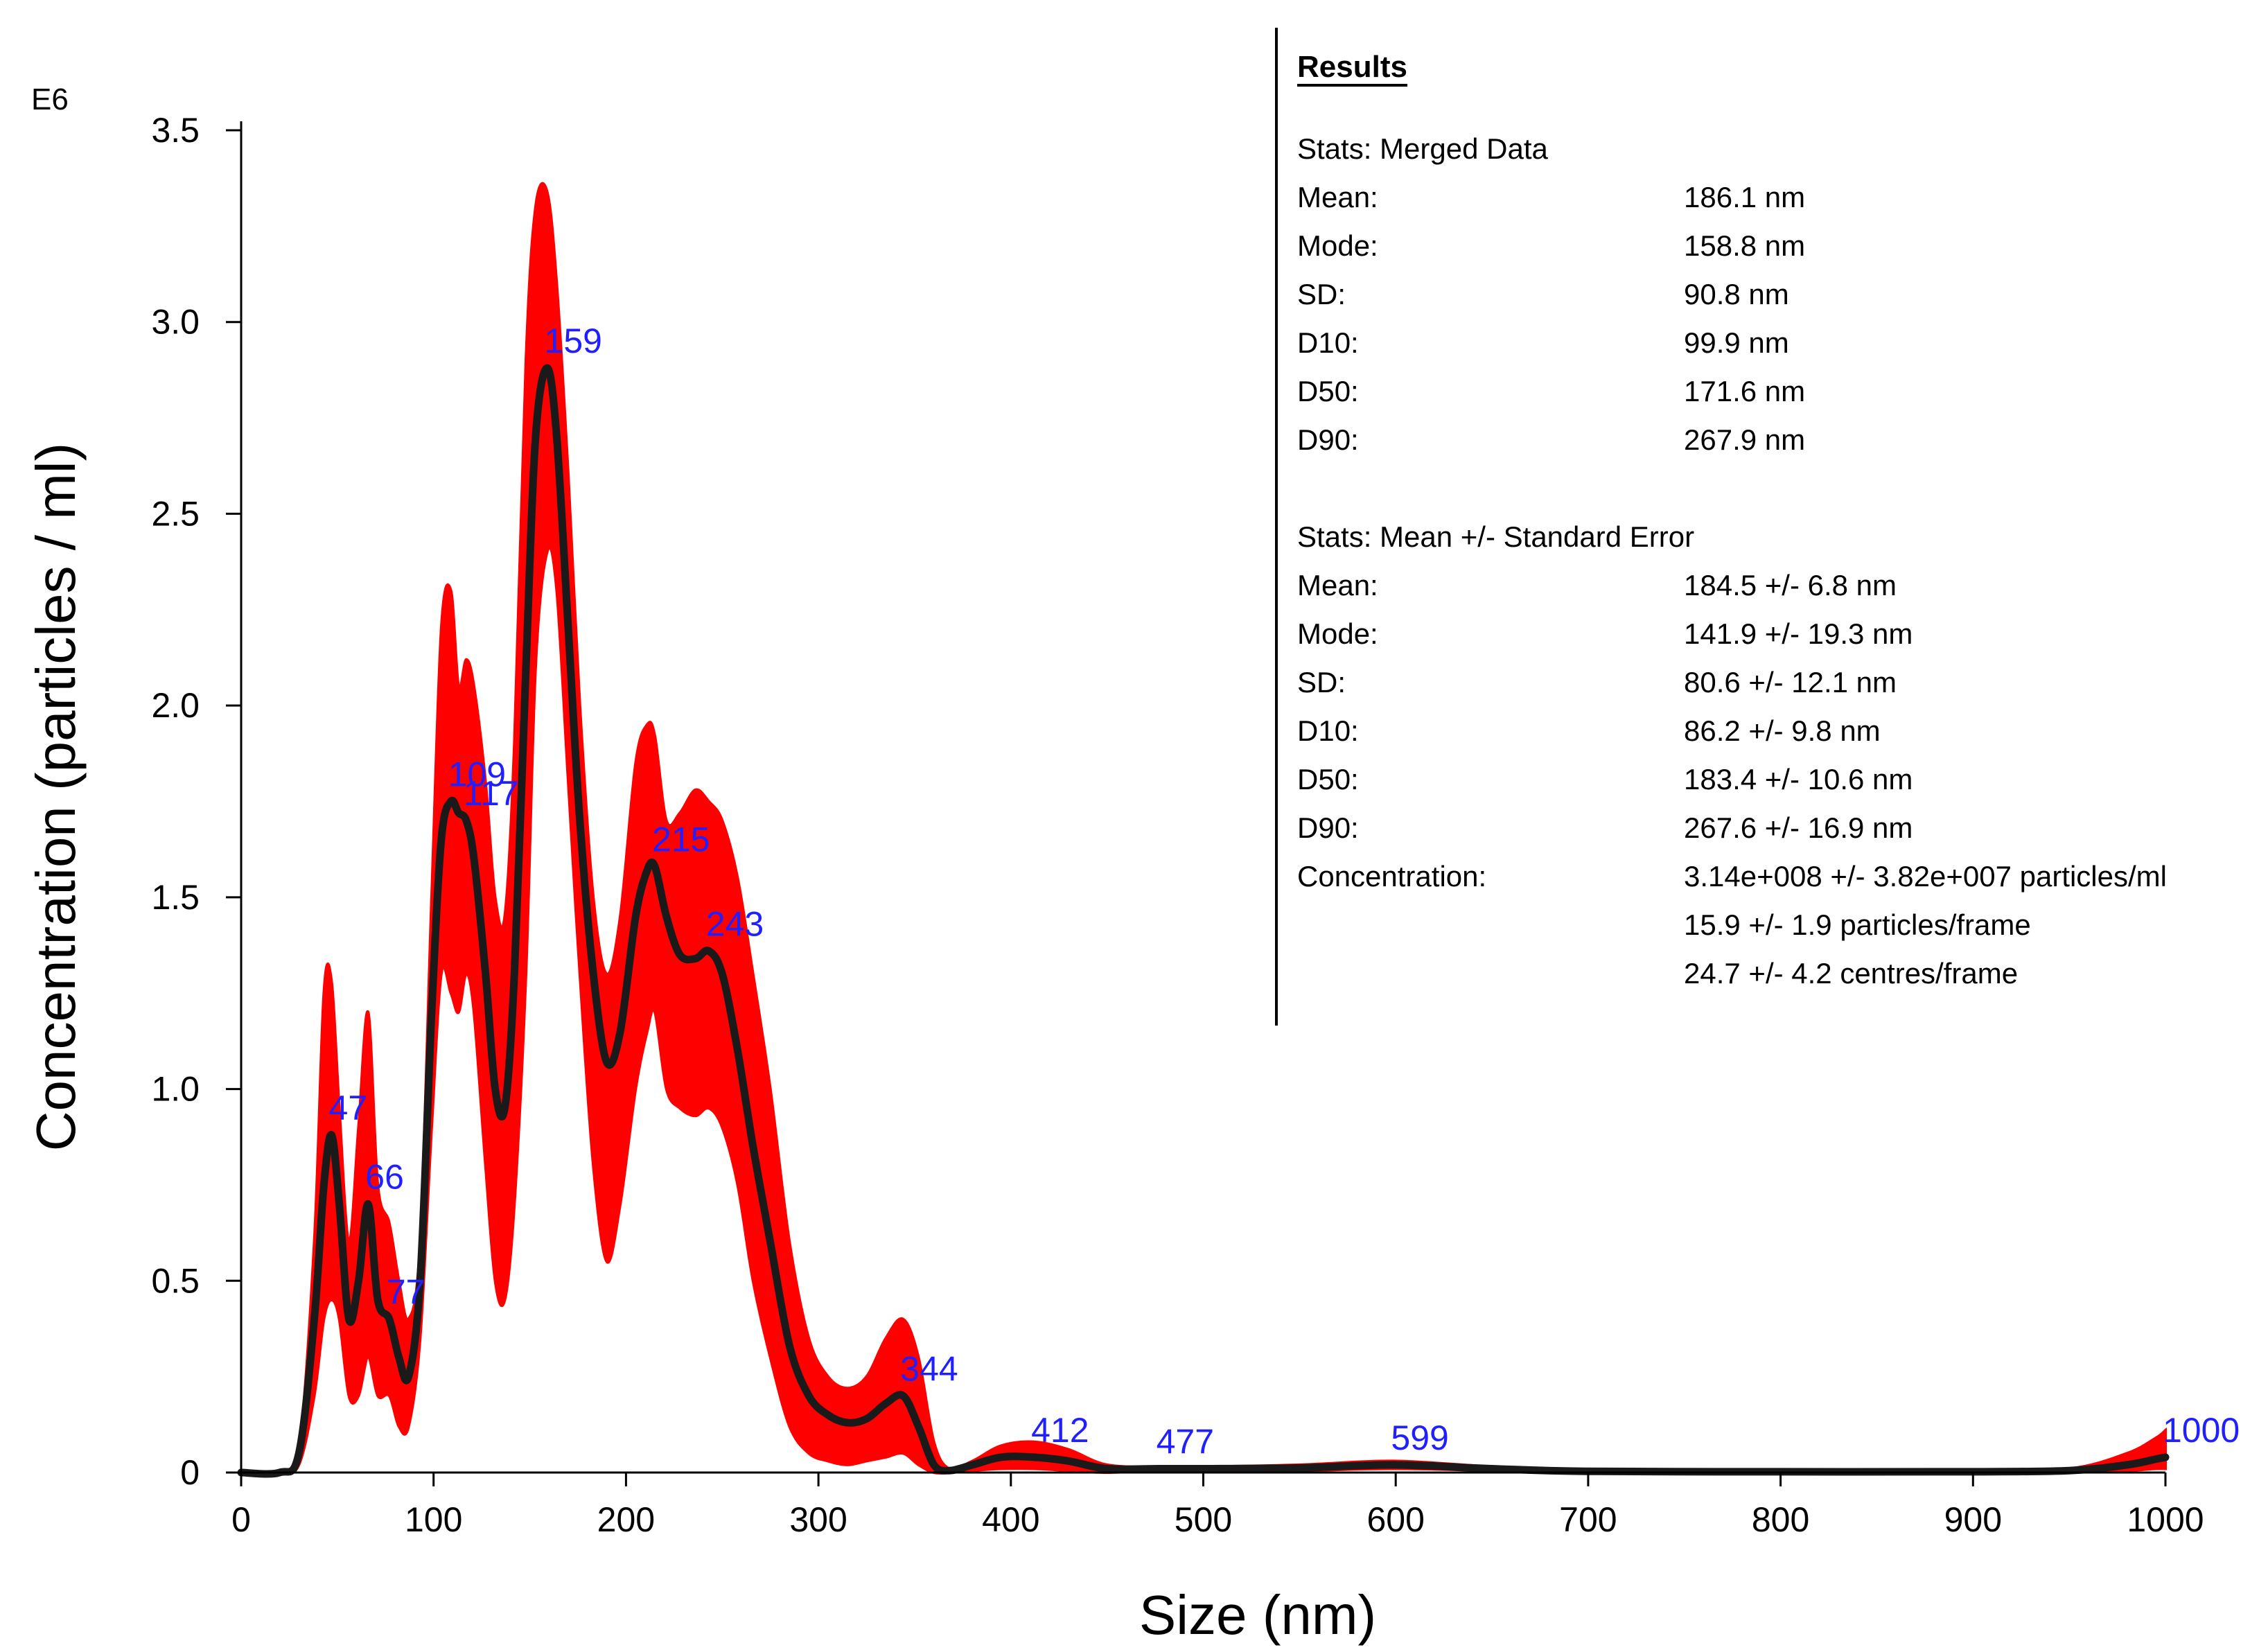 The image size is (2268, 1652). What do you see at coordinates (190, 1472) in the screenshot?
I see `y-tick-label: 0` at bounding box center [190, 1472].